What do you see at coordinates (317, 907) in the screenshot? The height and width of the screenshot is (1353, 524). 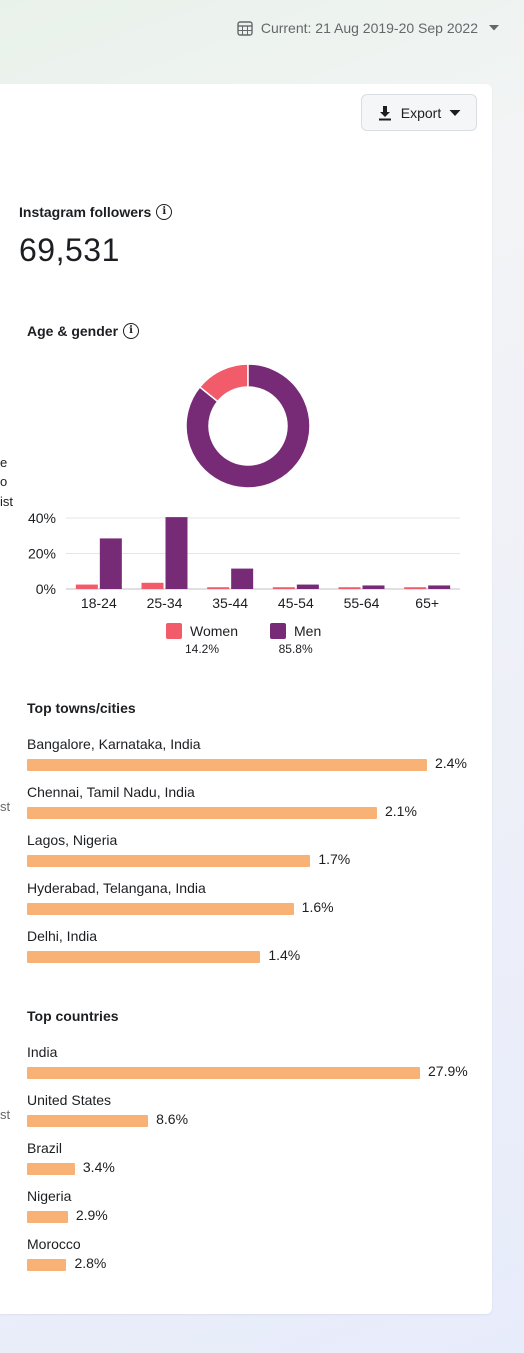 I see `list-item-value: 1.6%` at bounding box center [317, 907].